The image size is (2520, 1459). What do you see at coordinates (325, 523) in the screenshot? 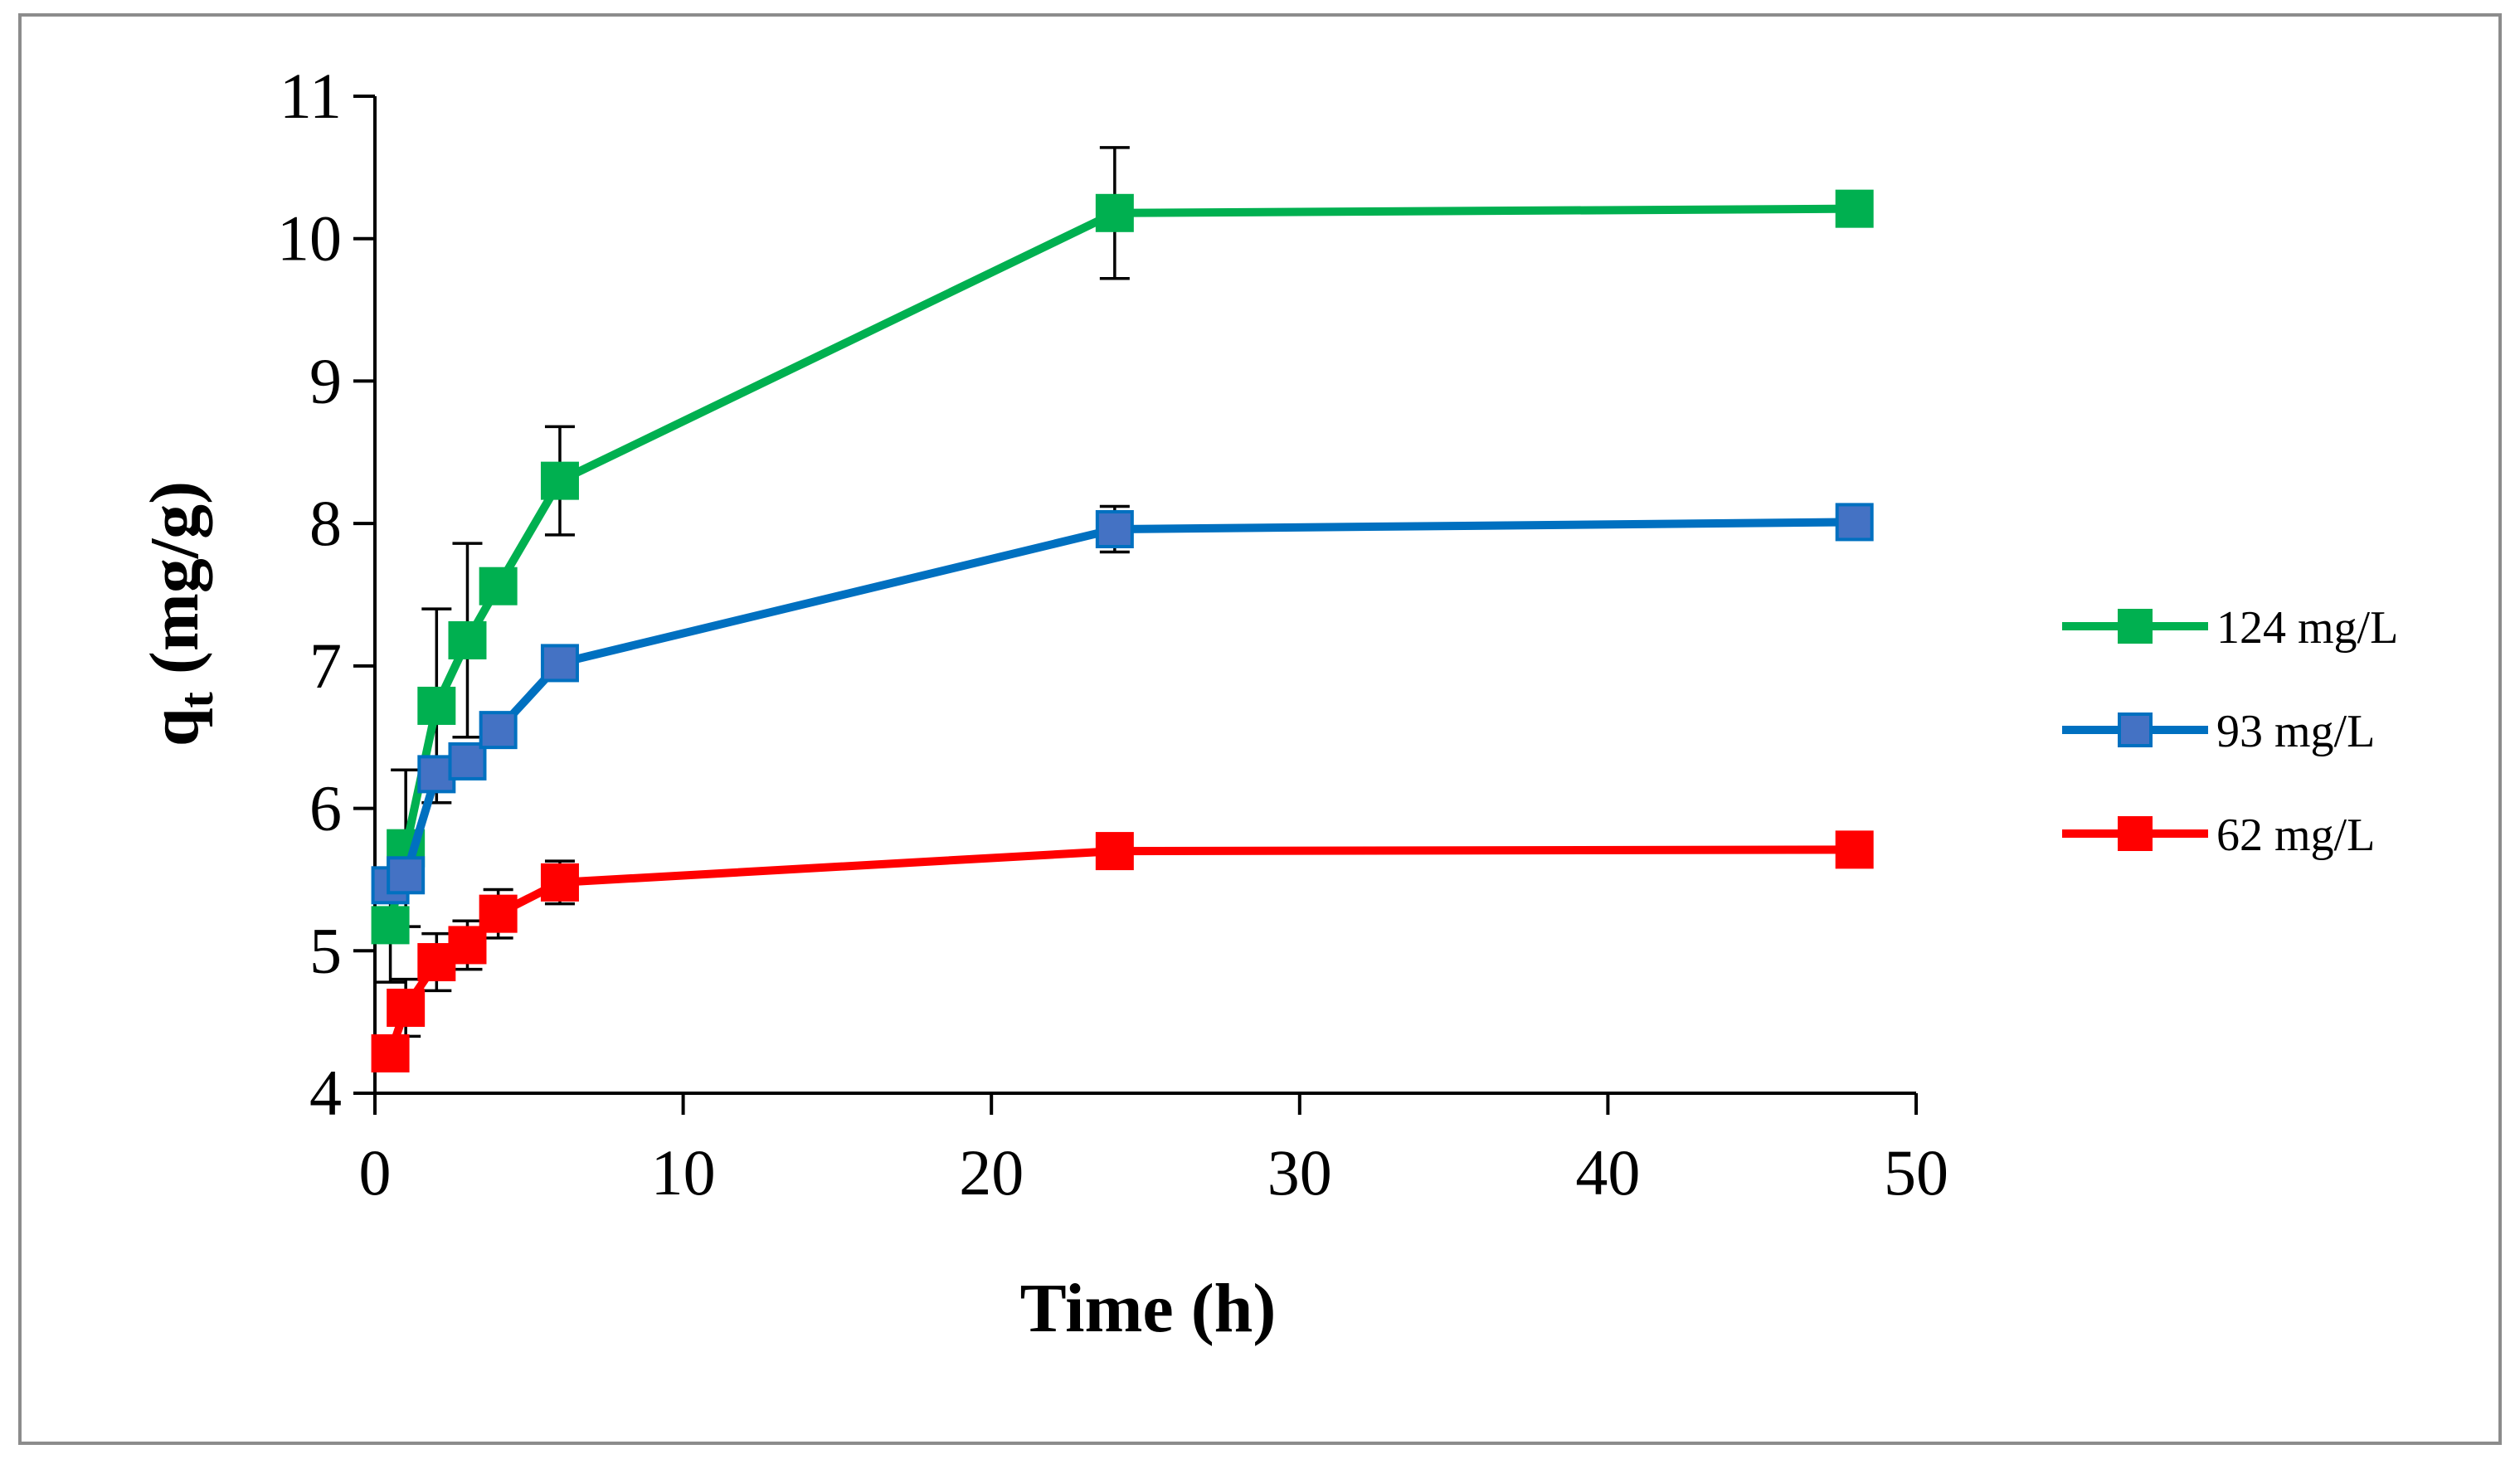
I see `y-tick-label: 8` at bounding box center [325, 523].